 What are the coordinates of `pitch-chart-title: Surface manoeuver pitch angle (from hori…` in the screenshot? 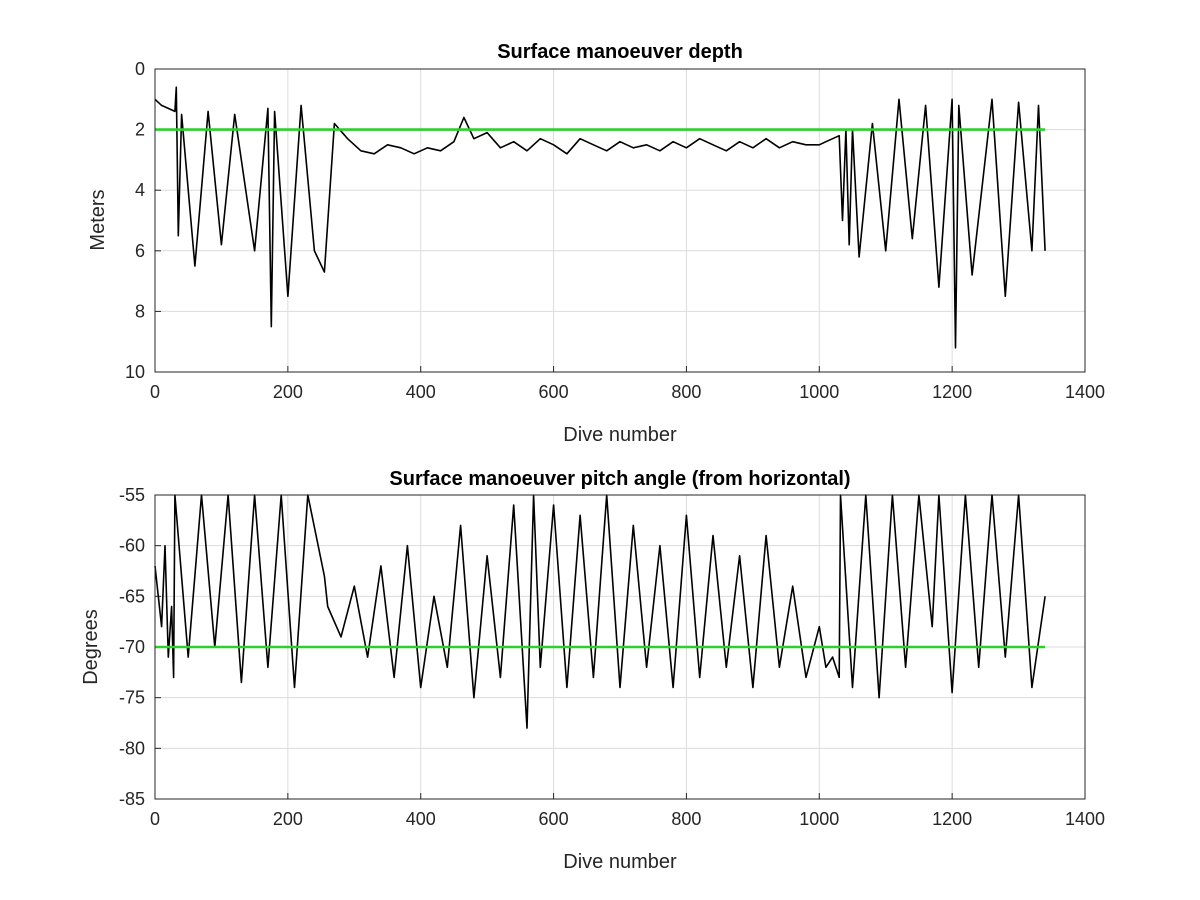 It's located at (619, 479).